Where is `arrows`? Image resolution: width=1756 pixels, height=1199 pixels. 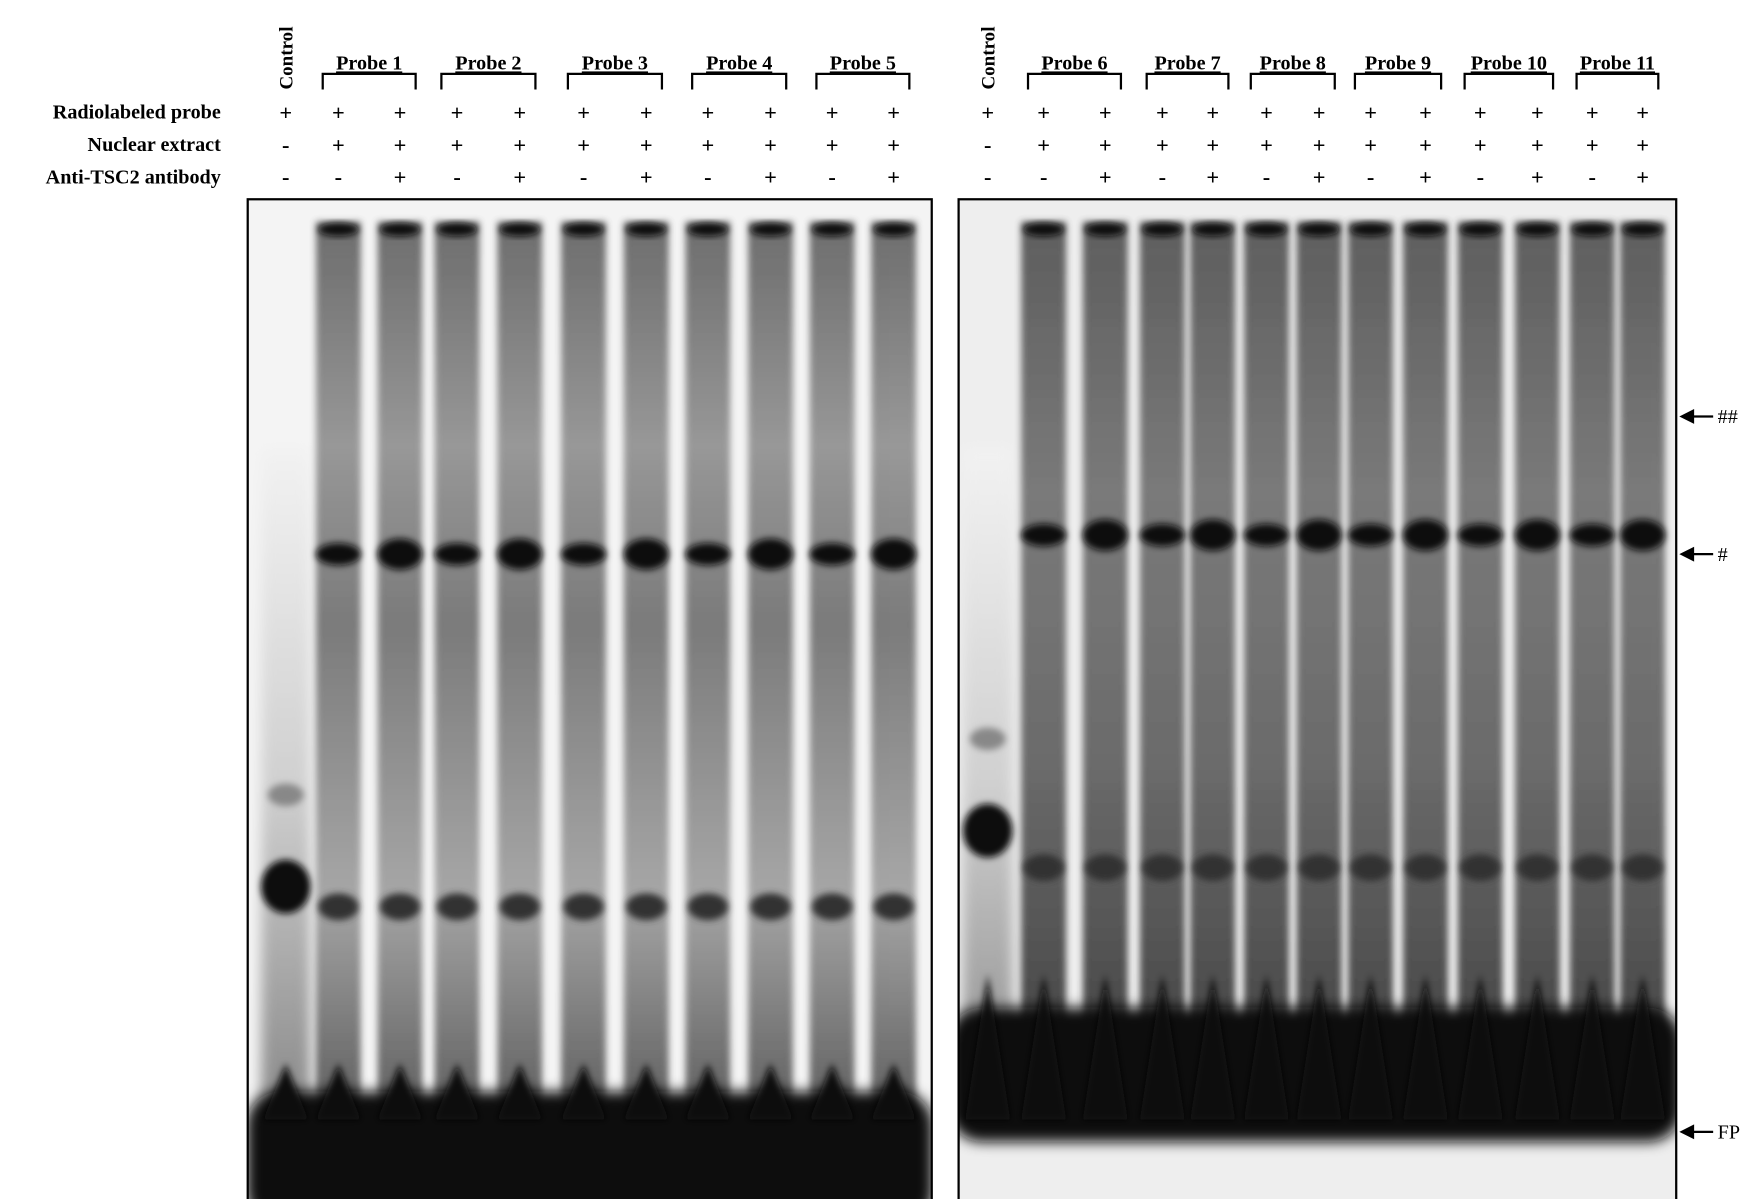
arrows is located at coordinates (1696, 774).